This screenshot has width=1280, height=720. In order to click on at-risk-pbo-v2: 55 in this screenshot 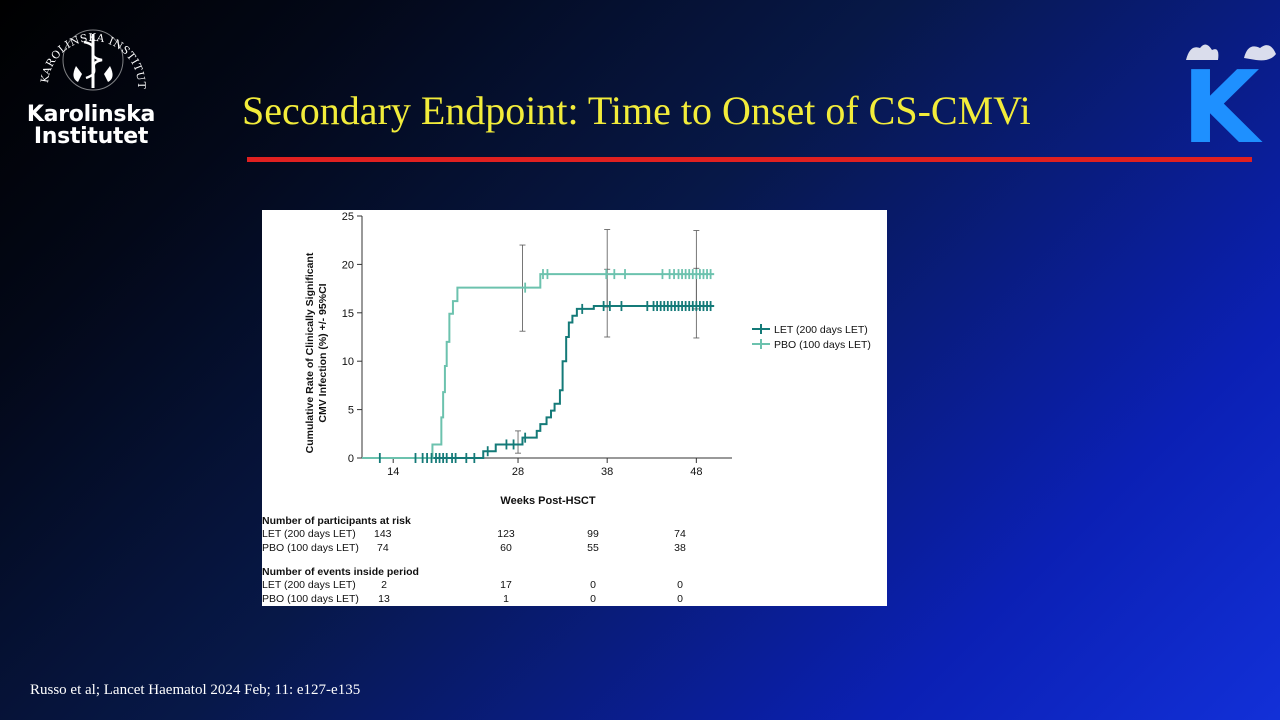, I will do `click(593, 548)`.